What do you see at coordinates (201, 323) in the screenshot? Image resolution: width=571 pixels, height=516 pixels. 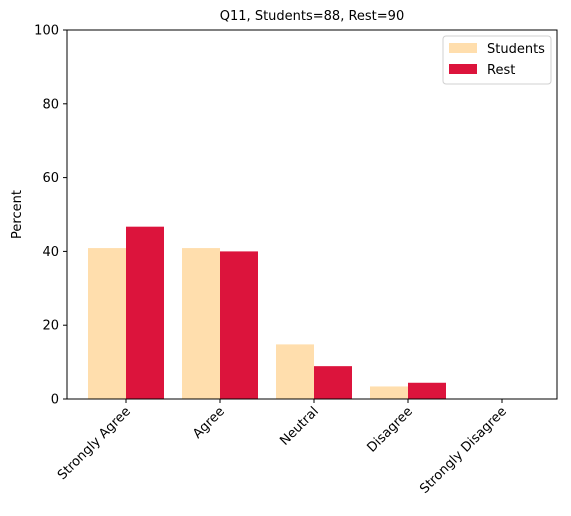 I see `bar-students-agree` at bounding box center [201, 323].